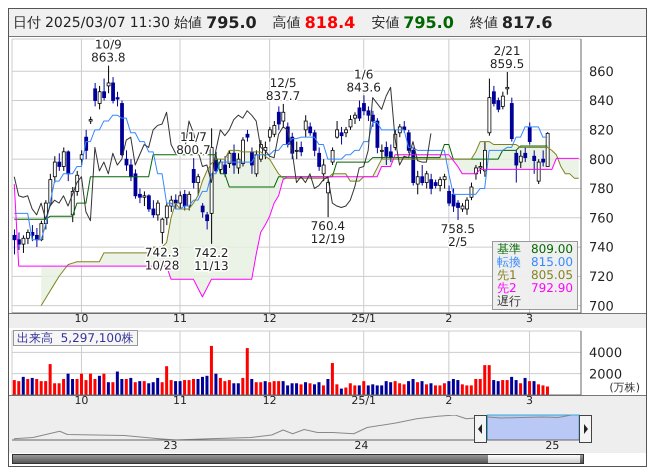 Image resolution: width=653 pixels, height=470 pixels. What do you see at coordinates (457, 235) in the screenshot?
I see `annotation: 758.5 2/5` at bounding box center [457, 235].